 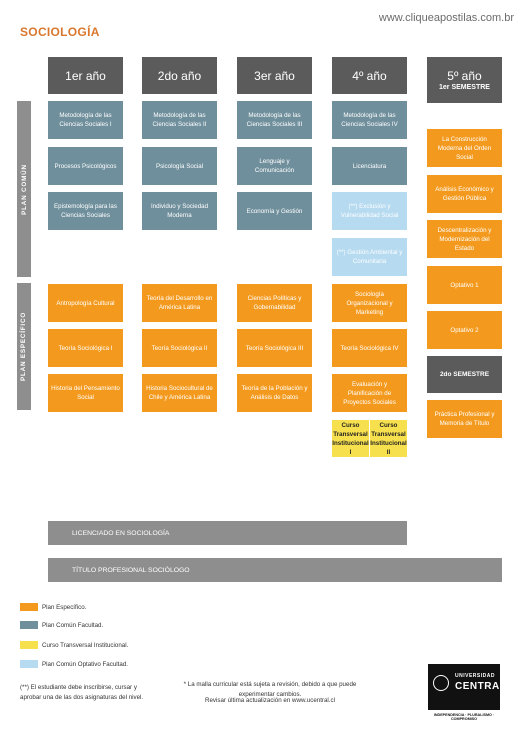 I want to click on course-box: Teoría Sociológica I, so click(x=85, y=348).